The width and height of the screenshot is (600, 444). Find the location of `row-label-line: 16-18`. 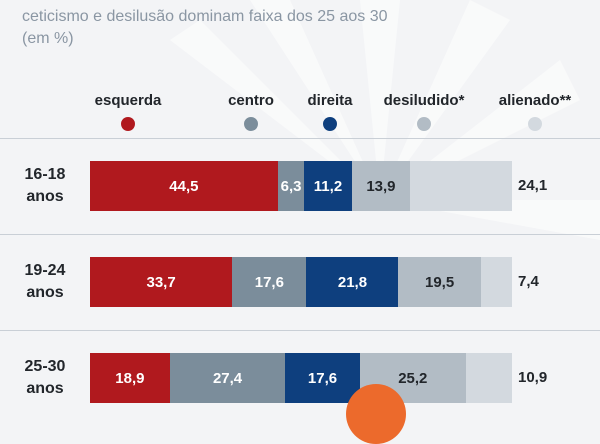

row-label-line: 16-18 is located at coordinates (45, 174).